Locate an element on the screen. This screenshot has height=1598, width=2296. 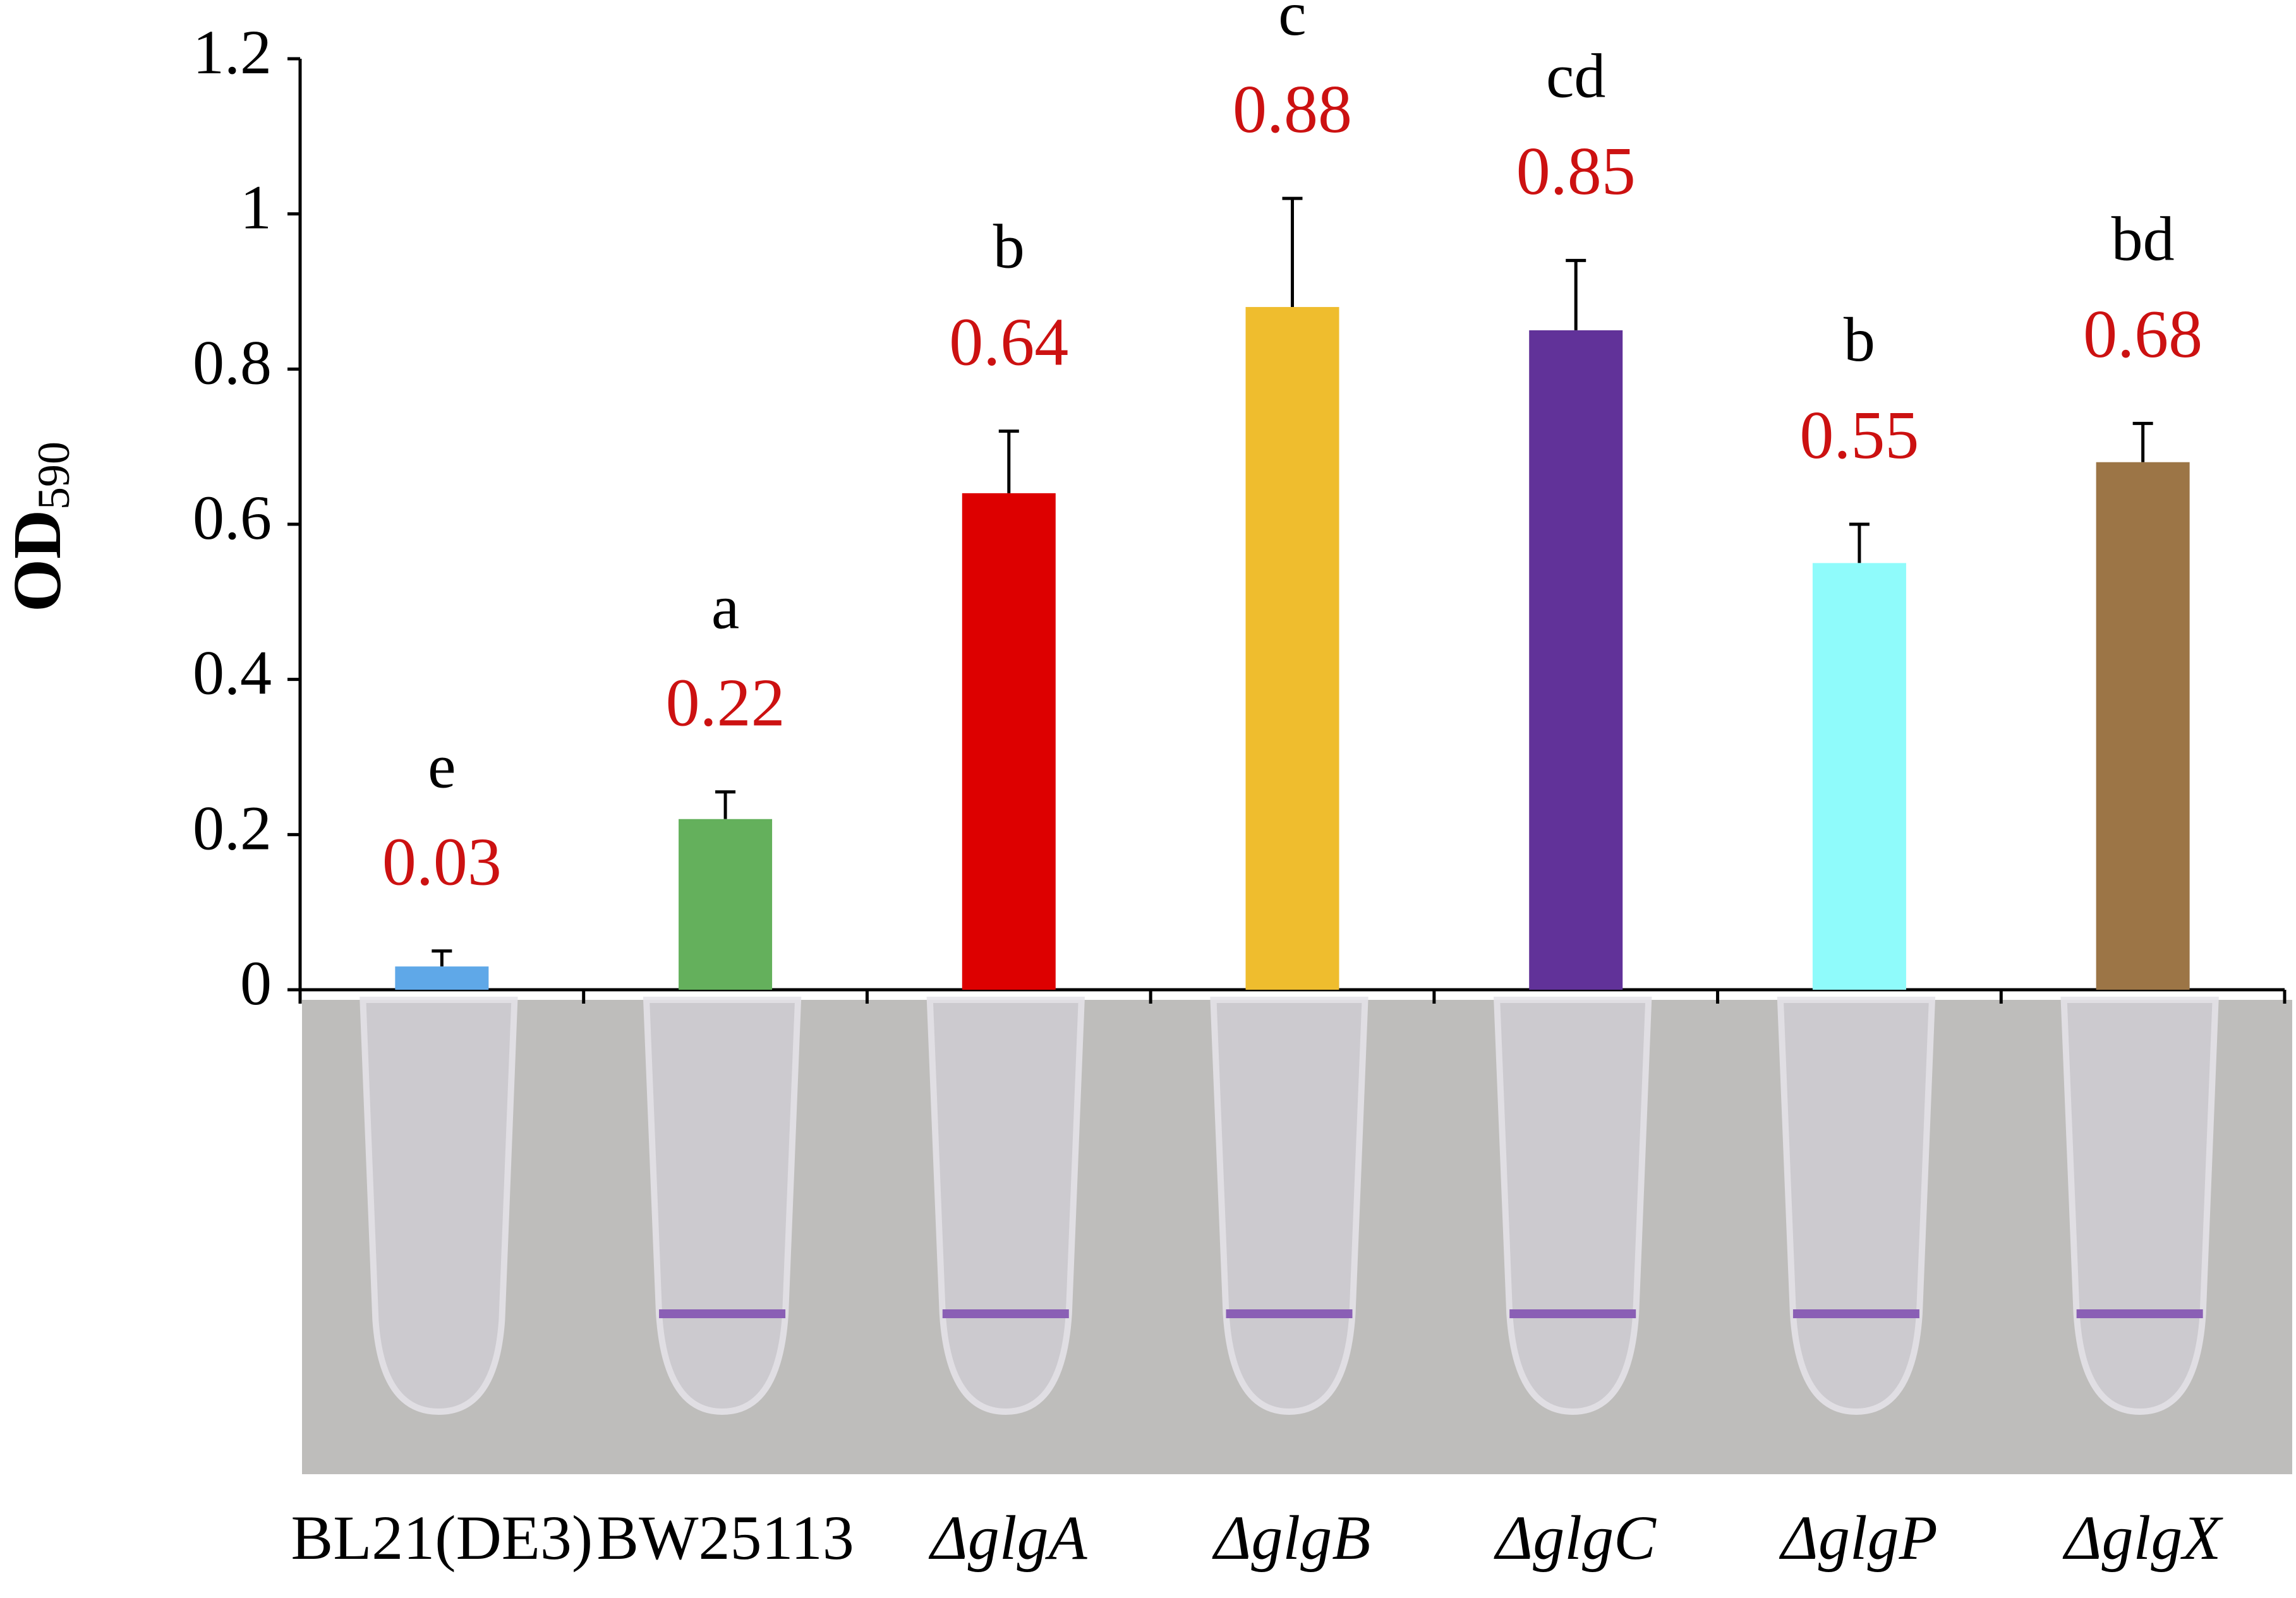
x-tick-label: ΔglgA is located at coordinates (1007, 1538).